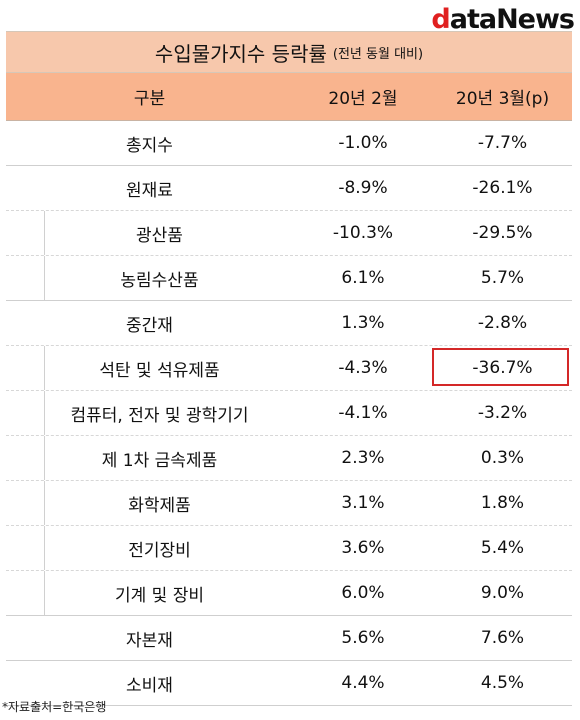  I want to click on row-mar-value: 4.5%, so click(502, 683).